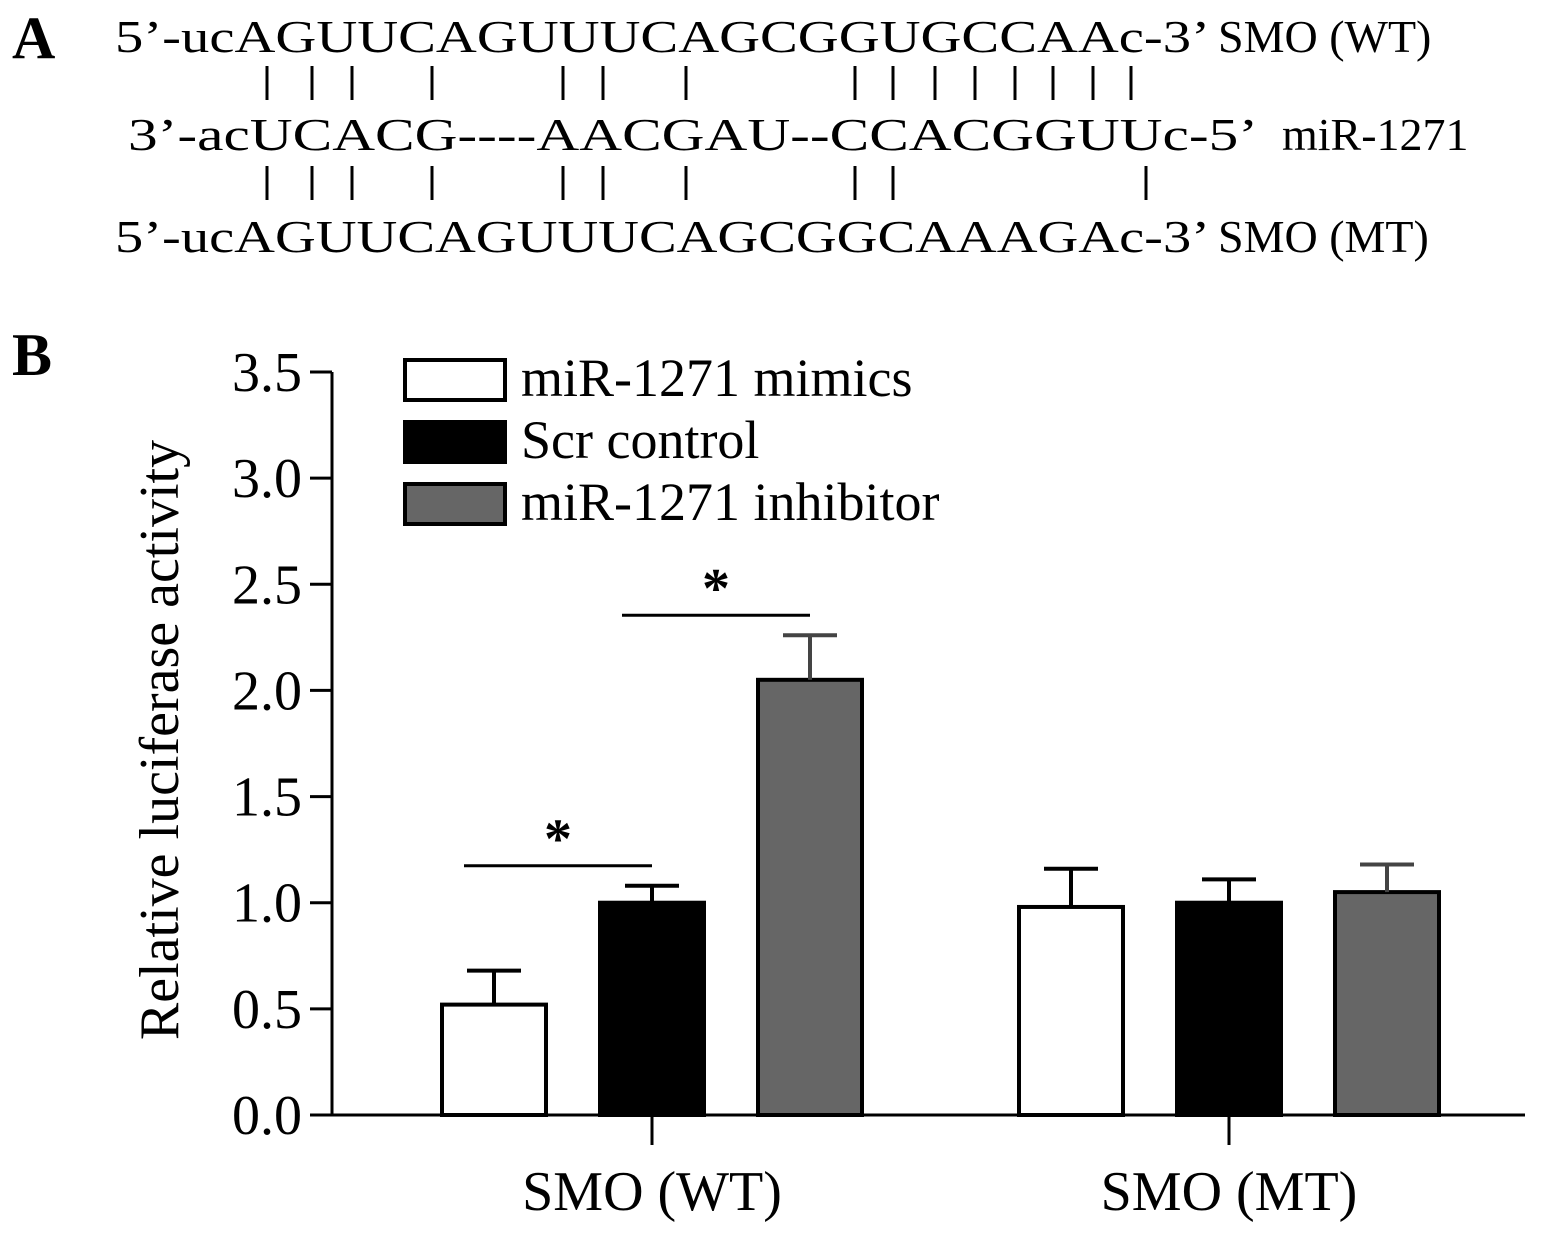 The width and height of the screenshot is (1559, 1234). I want to click on x-category-label: SMO (WT), so click(652, 1192).